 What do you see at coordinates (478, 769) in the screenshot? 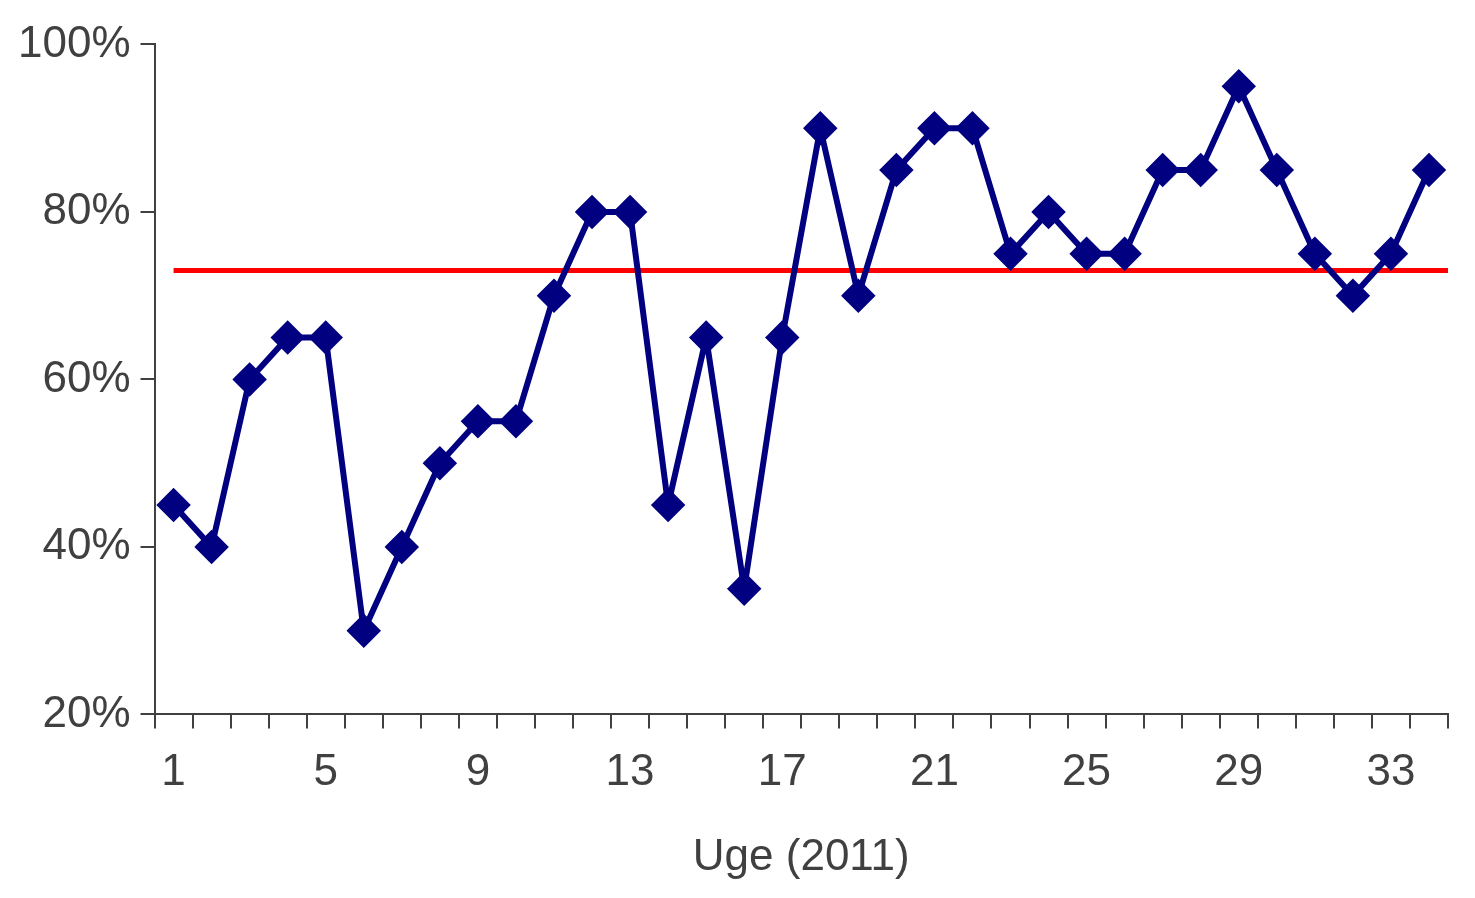
I see `x-tick-label: 9` at bounding box center [478, 769].